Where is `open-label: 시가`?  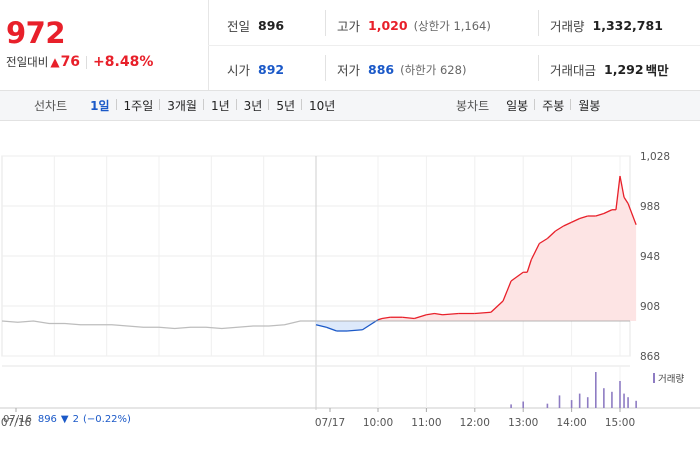
open-label: 시가 is located at coordinates (239, 70).